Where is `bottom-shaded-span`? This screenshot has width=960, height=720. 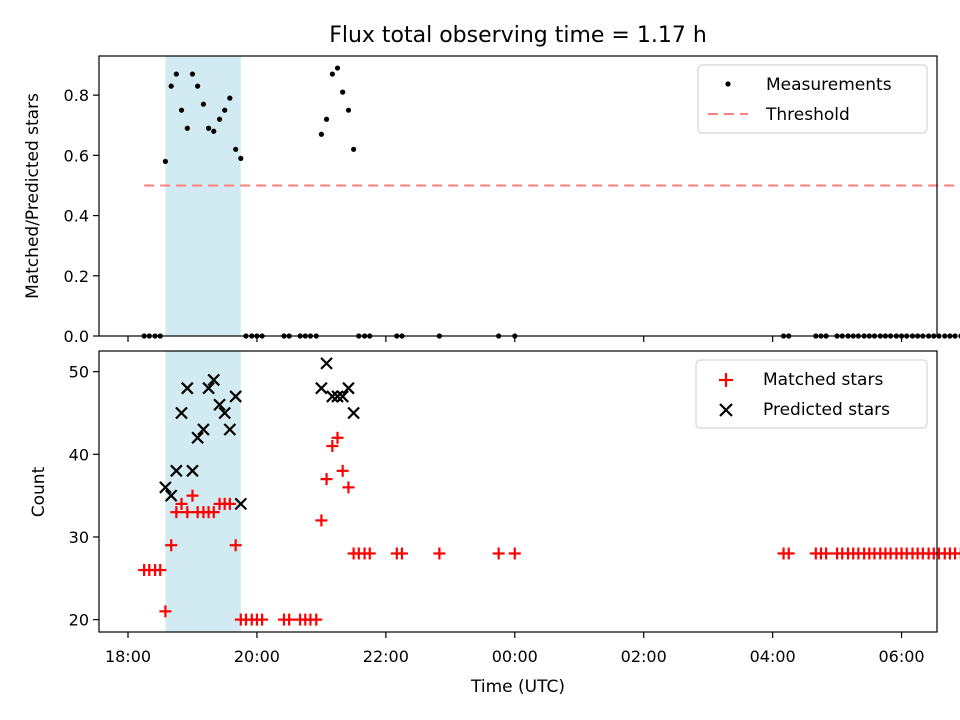
bottom-shaded-span is located at coordinates (203, 491).